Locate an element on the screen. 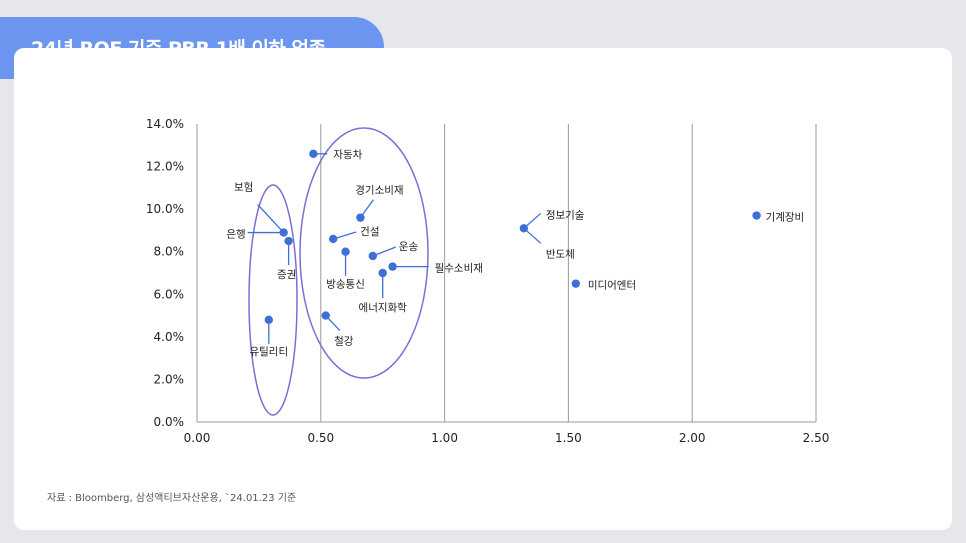 This screenshot has width=966, height=543. cluster-ellipse-small is located at coordinates (273, 300).